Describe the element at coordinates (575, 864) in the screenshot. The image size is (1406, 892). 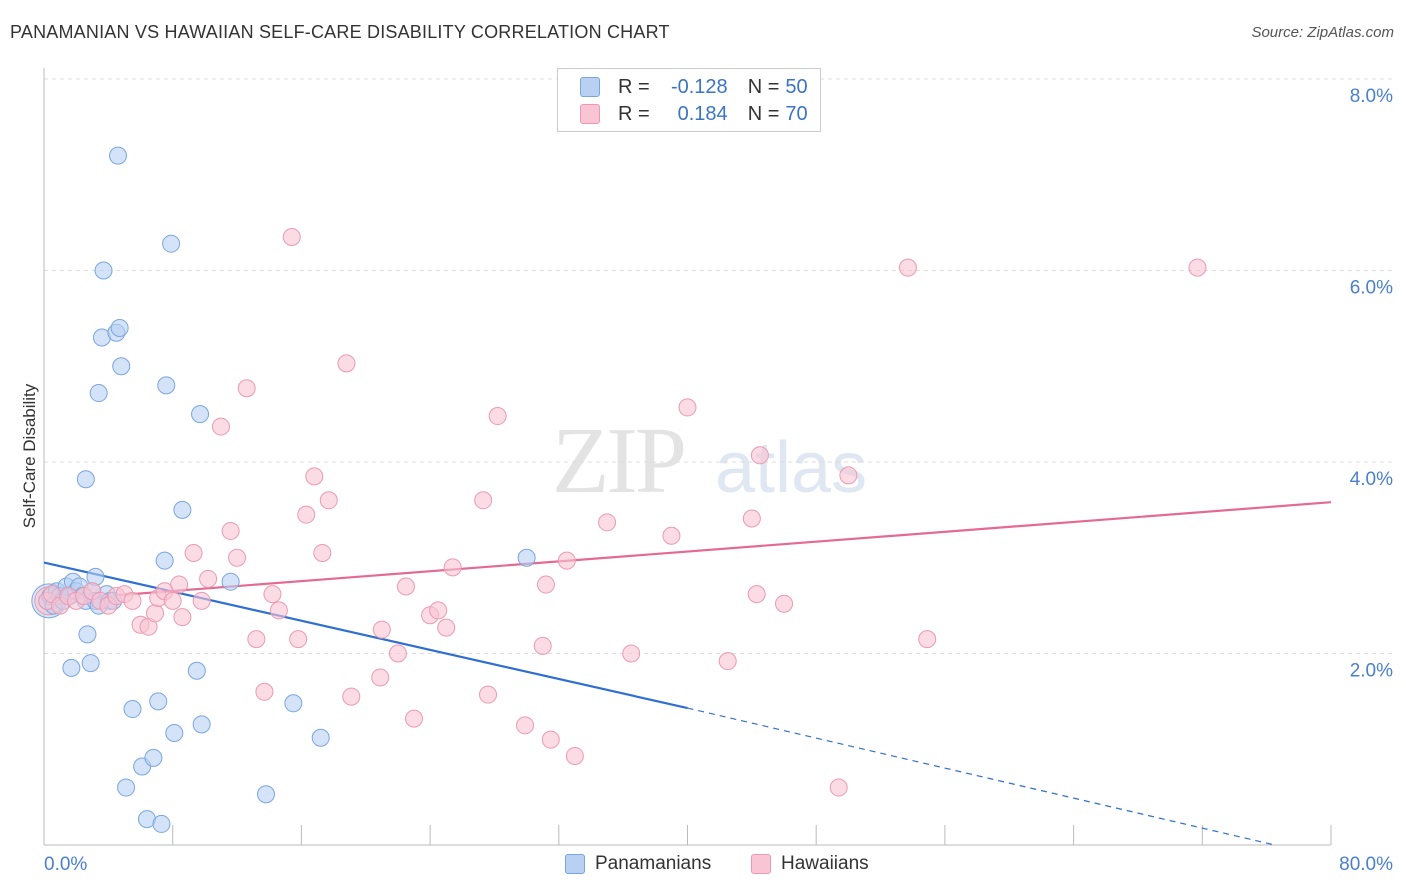
I see `bottom-legend-swatch-blue` at that location.